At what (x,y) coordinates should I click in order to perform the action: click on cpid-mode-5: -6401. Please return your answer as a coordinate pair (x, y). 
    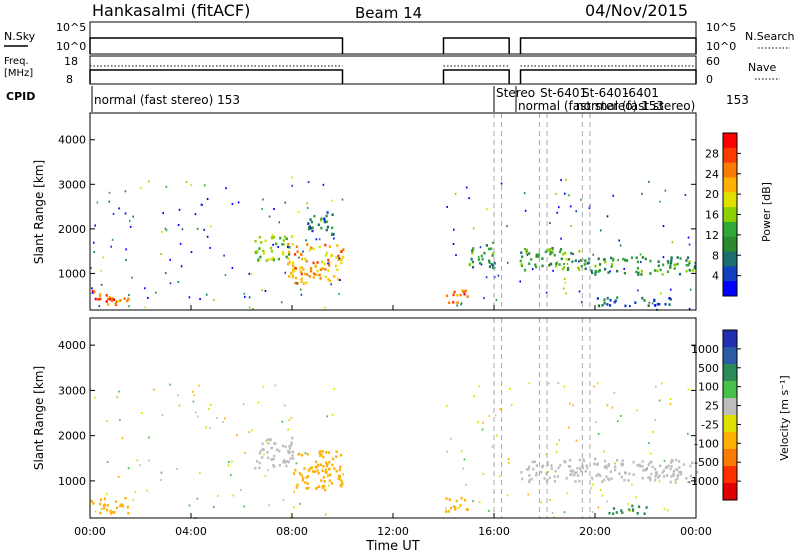
    Looking at the image, I should click on (641, 93).